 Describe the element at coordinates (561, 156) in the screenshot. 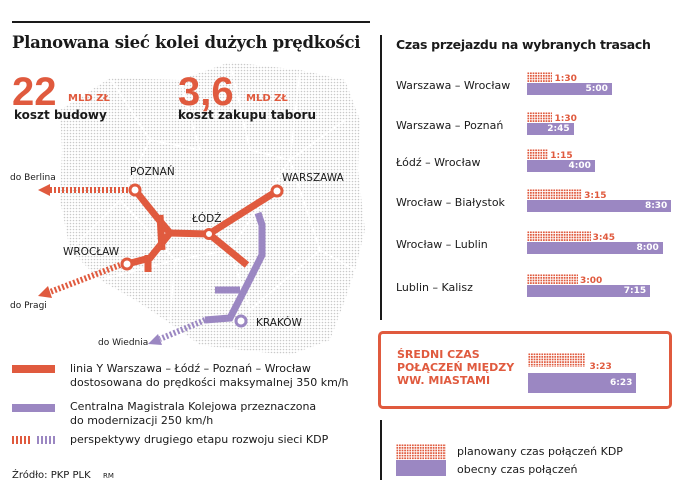

I see `planned-label: 1:15` at that location.